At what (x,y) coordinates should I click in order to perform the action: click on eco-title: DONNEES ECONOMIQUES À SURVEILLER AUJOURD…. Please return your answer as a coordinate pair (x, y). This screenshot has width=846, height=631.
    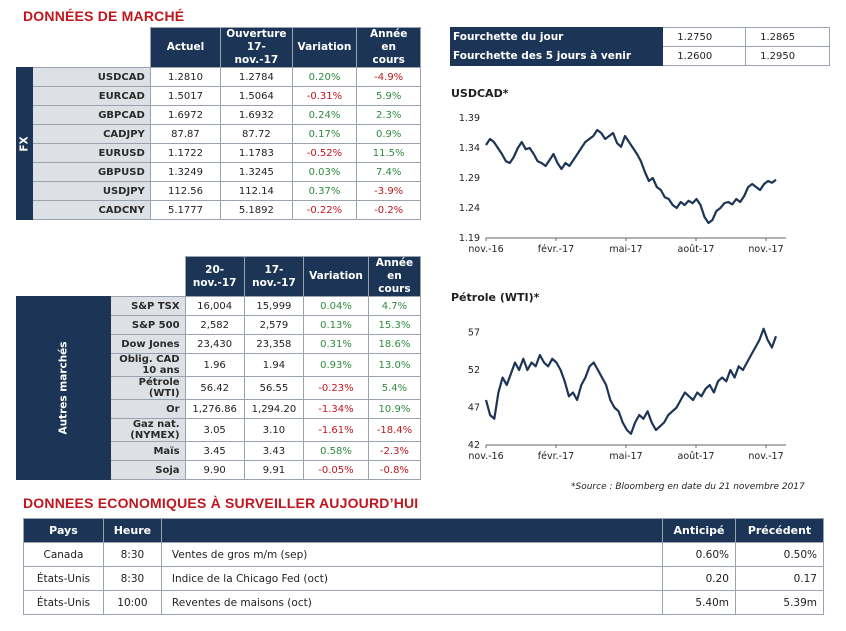
    Looking at the image, I should click on (221, 503).